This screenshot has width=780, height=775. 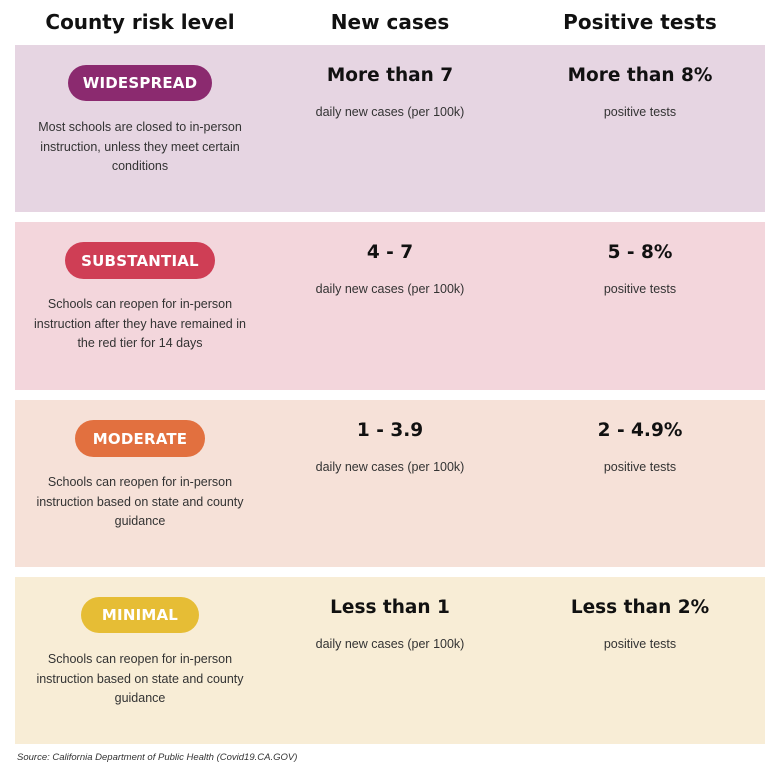 What do you see at coordinates (640, 607) in the screenshot?
I see `positive-tests-value: Less than 2%` at bounding box center [640, 607].